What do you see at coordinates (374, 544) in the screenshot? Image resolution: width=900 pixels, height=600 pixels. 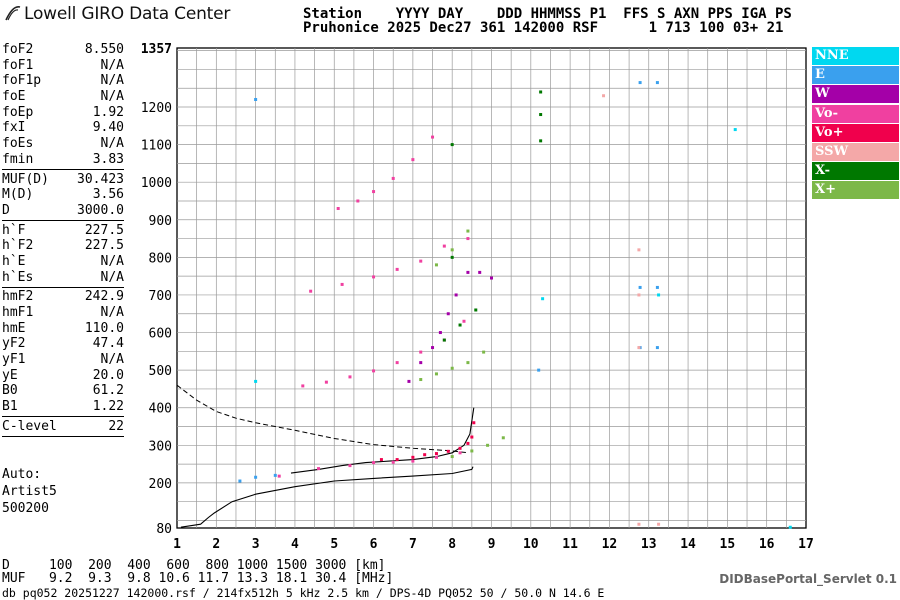 I see `x-tick-label: 6` at bounding box center [374, 544].